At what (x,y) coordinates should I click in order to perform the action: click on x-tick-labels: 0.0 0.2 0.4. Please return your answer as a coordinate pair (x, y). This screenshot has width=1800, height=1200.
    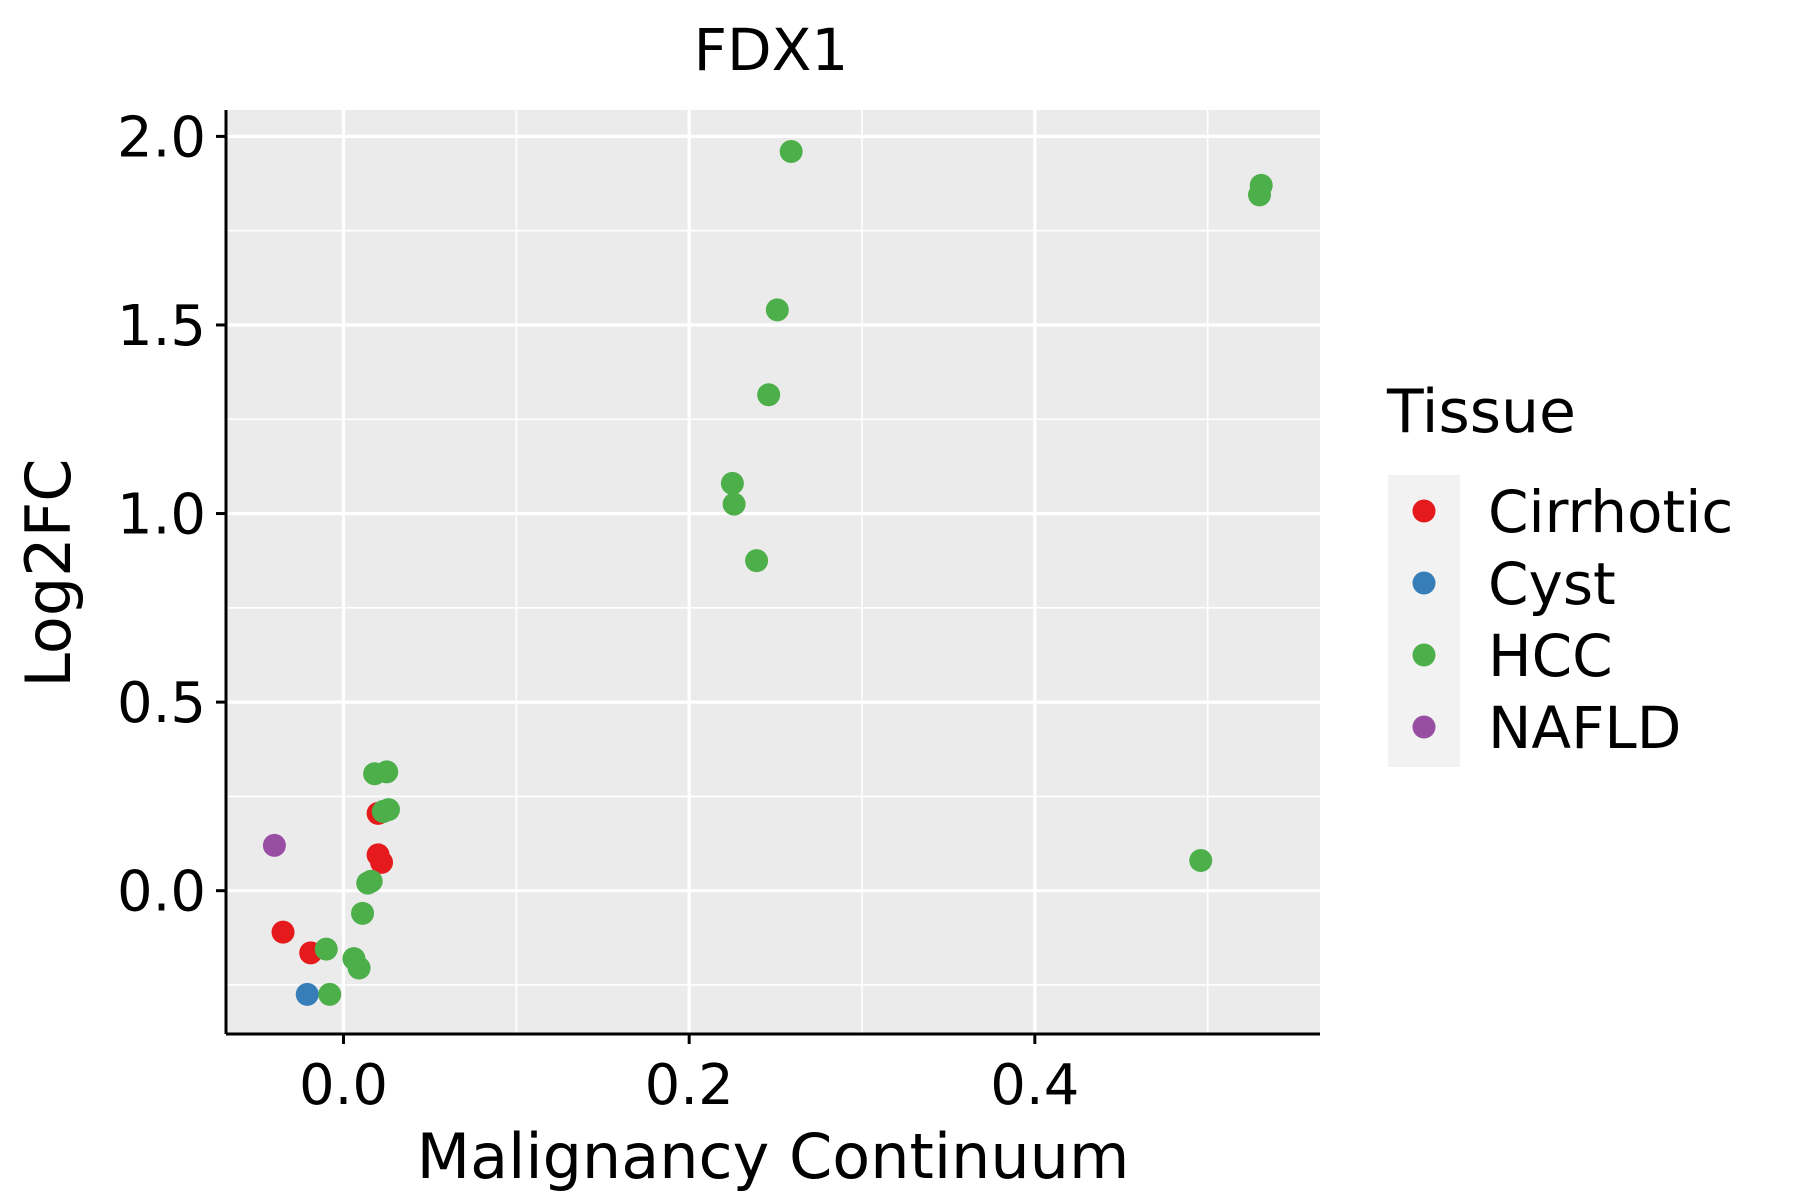
    Looking at the image, I should click on (689, 1085).